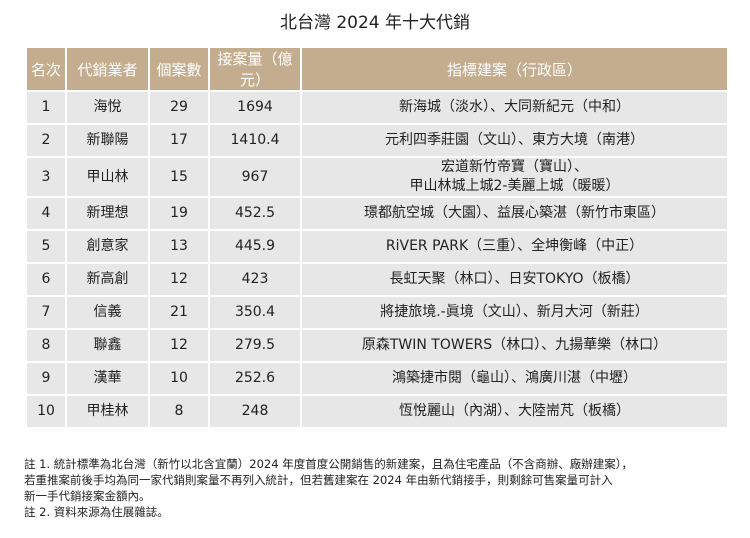  What do you see at coordinates (255, 213) in the screenshot?
I see `table-cell: 452.5` at bounding box center [255, 213].